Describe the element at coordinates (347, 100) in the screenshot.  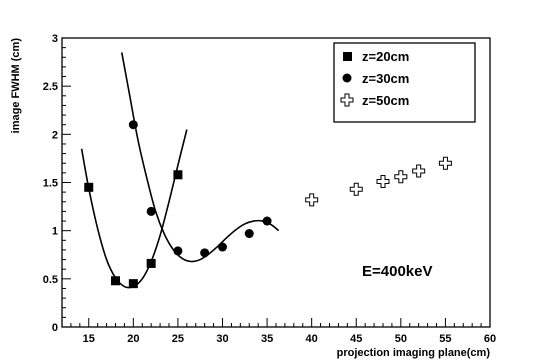
I see `legend-marker-z50` at that location.